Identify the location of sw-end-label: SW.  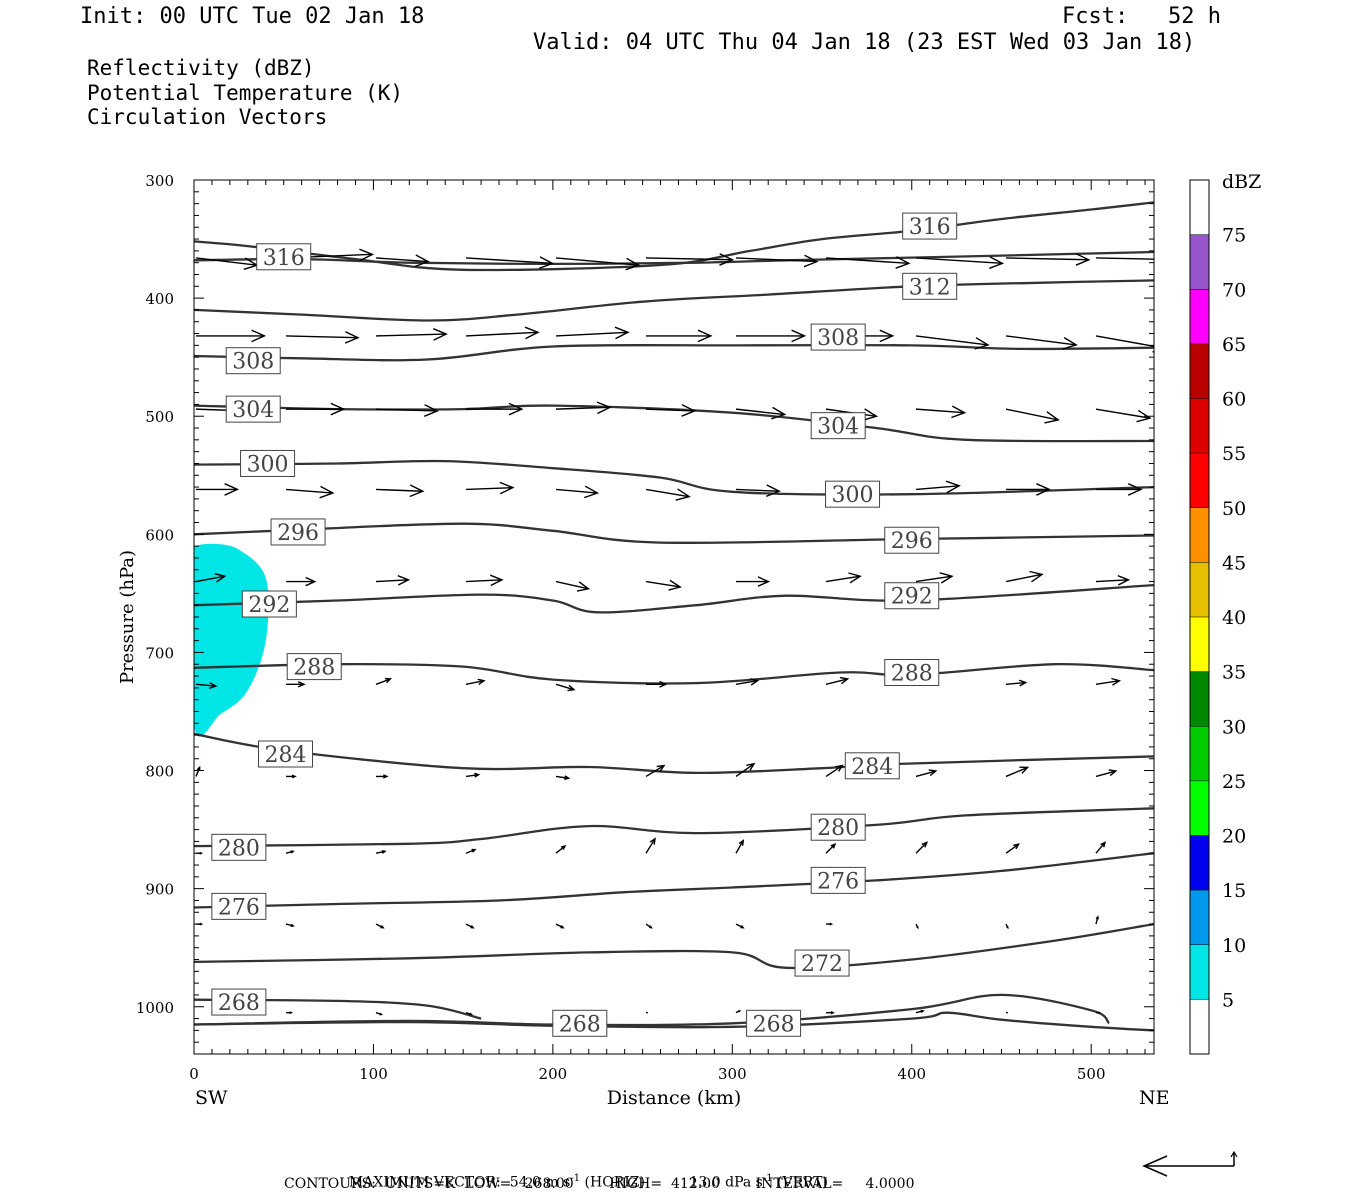
(211, 1098).